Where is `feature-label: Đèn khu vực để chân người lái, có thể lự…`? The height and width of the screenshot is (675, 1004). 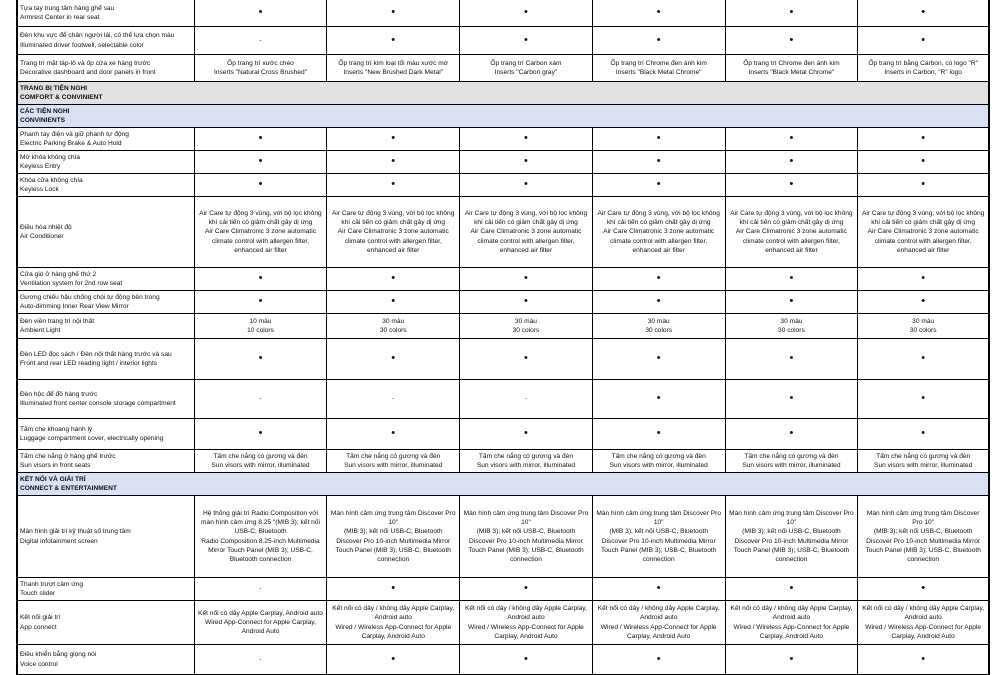 feature-label: Đèn khu vực để chân người lái, có thể lự… is located at coordinates (97, 40).